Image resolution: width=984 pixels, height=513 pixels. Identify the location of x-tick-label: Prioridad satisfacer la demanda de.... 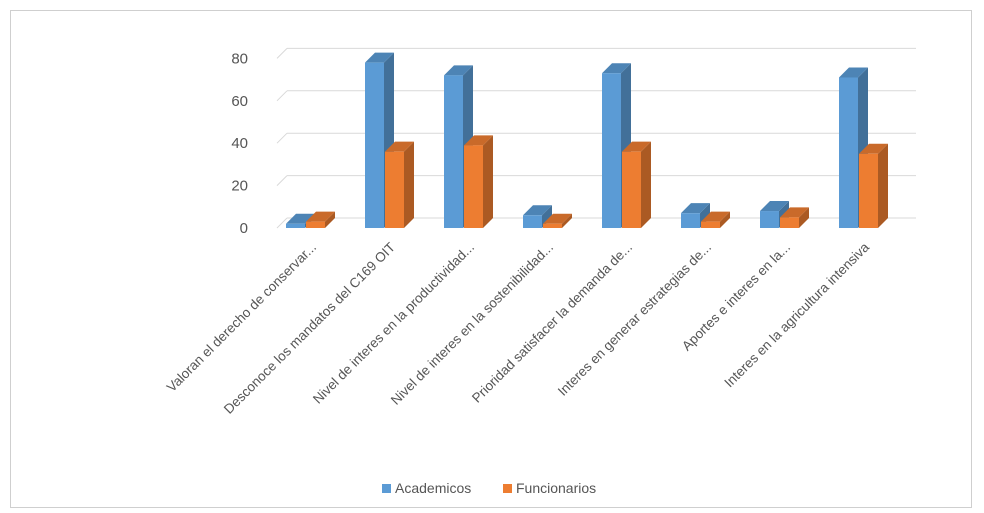
(552, 323).